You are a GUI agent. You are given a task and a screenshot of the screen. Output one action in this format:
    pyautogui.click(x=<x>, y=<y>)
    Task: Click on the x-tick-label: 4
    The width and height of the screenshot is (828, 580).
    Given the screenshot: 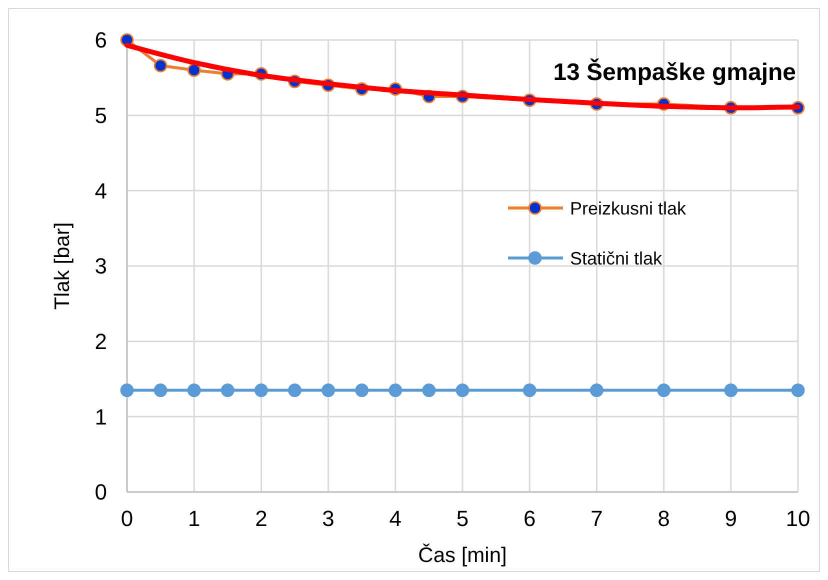 What is the action you would take?
    pyautogui.click(x=395, y=518)
    